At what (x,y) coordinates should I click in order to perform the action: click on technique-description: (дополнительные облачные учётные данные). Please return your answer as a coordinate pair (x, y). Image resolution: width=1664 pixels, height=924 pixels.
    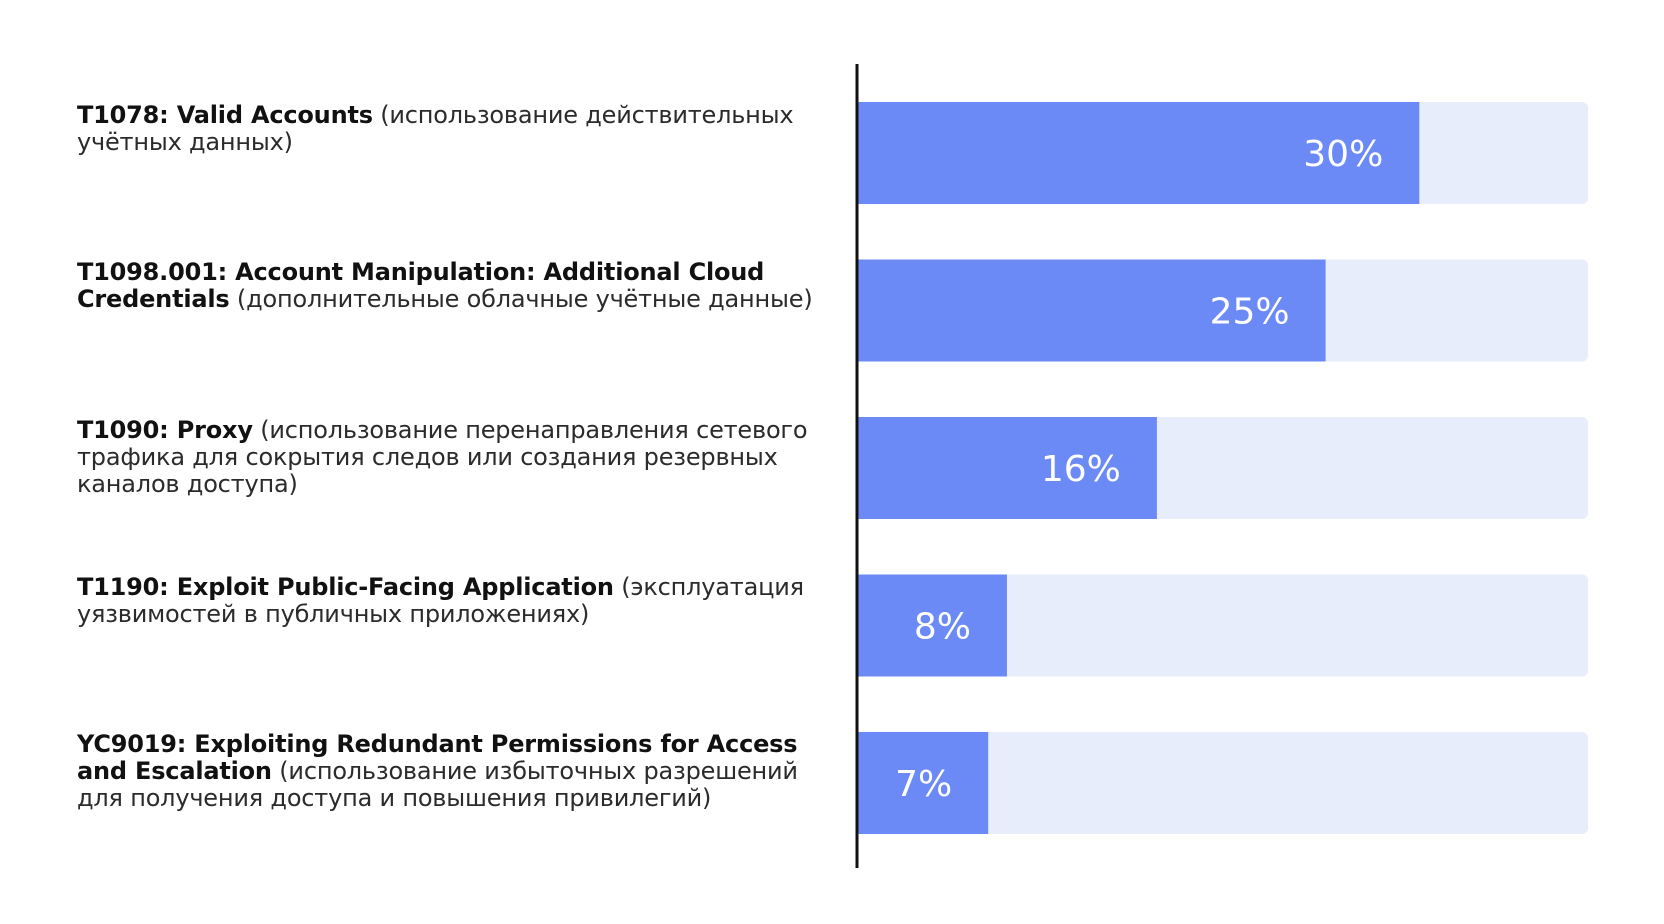
    Looking at the image, I should click on (524, 299).